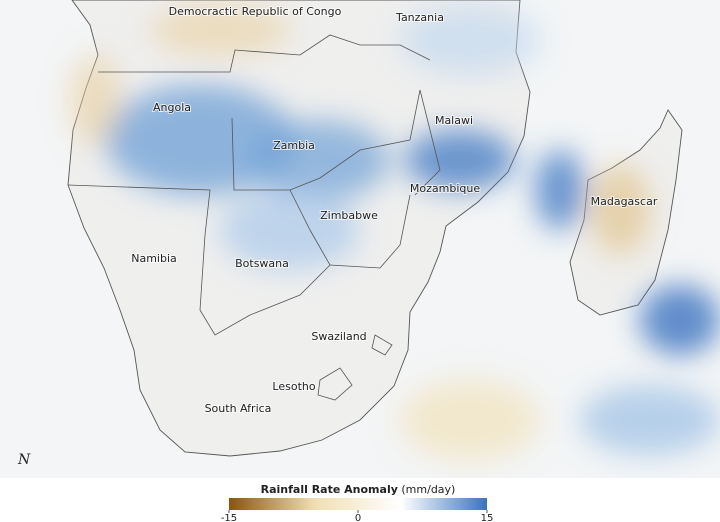  Describe the element at coordinates (338, 336) in the screenshot. I see `place-label: Swaziland` at that location.